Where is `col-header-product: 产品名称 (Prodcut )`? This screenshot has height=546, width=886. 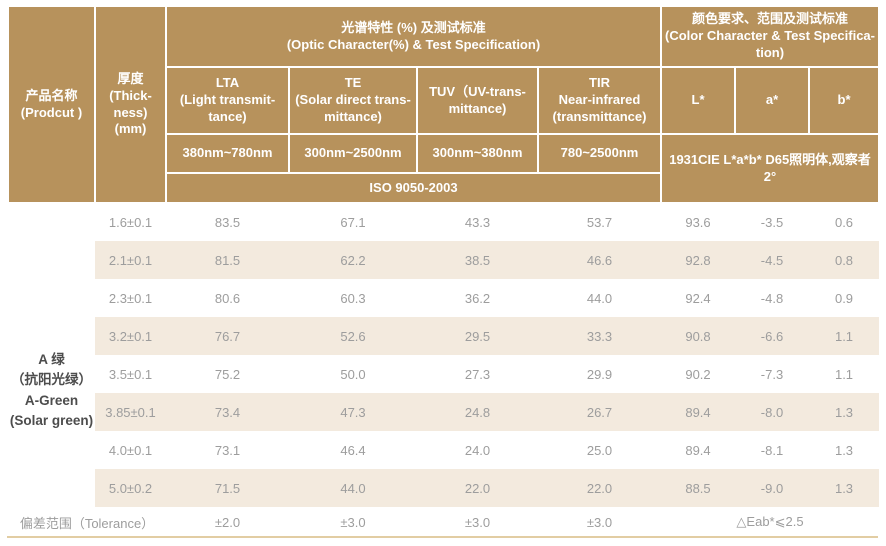
col-header-product: 产品名称 (Prodcut ) is located at coordinates (51, 104).